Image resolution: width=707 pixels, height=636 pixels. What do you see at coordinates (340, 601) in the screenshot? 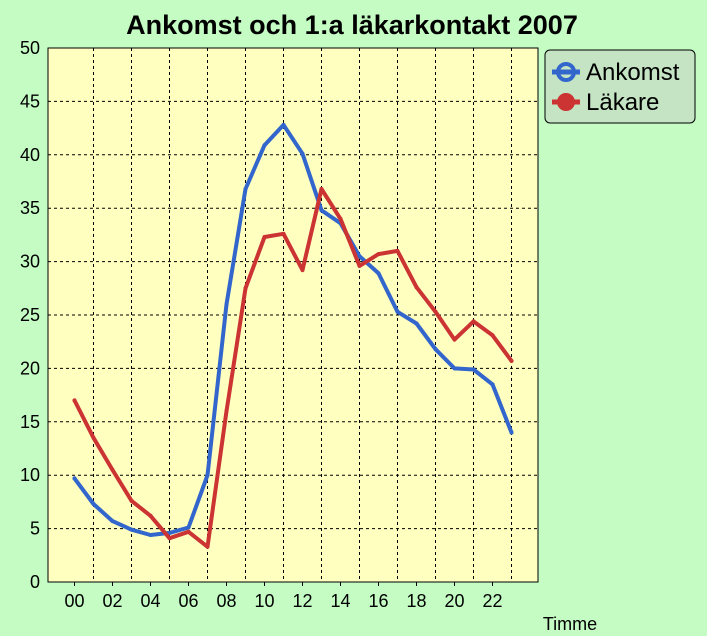
I see `x-tick-label: 14` at bounding box center [340, 601].